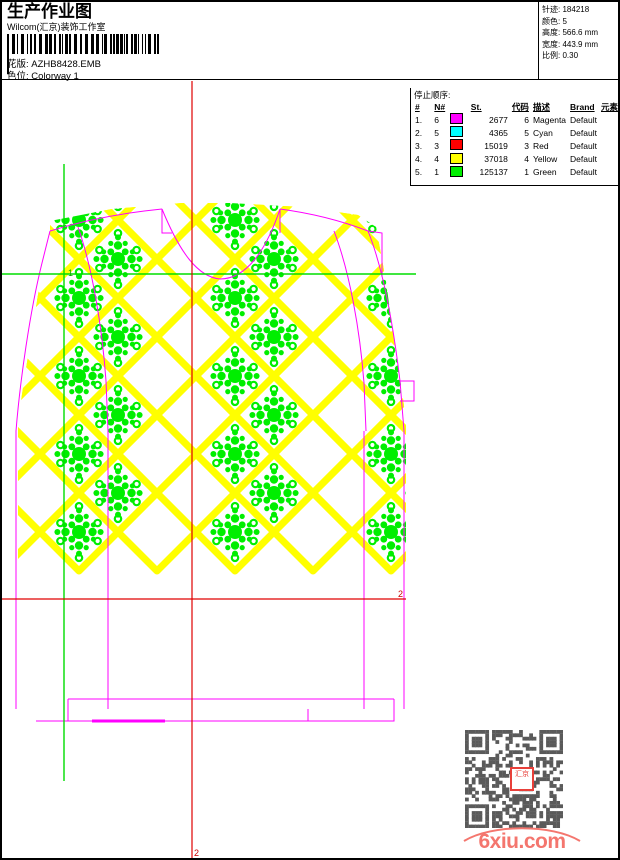  Describe the element at coordinates (522, 834) in the screenshot. I see `watermark-arc` at that location.